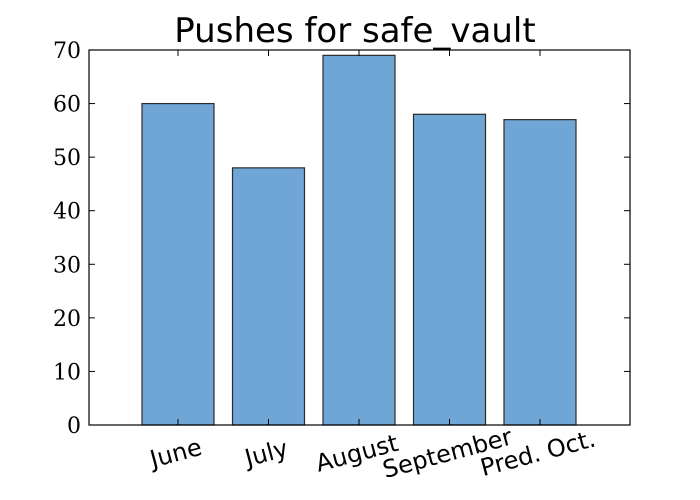 The height and width of the screenshot is (500, 700). I want to click on chart-title: Pushes for safe_vault, so click(354, 31).